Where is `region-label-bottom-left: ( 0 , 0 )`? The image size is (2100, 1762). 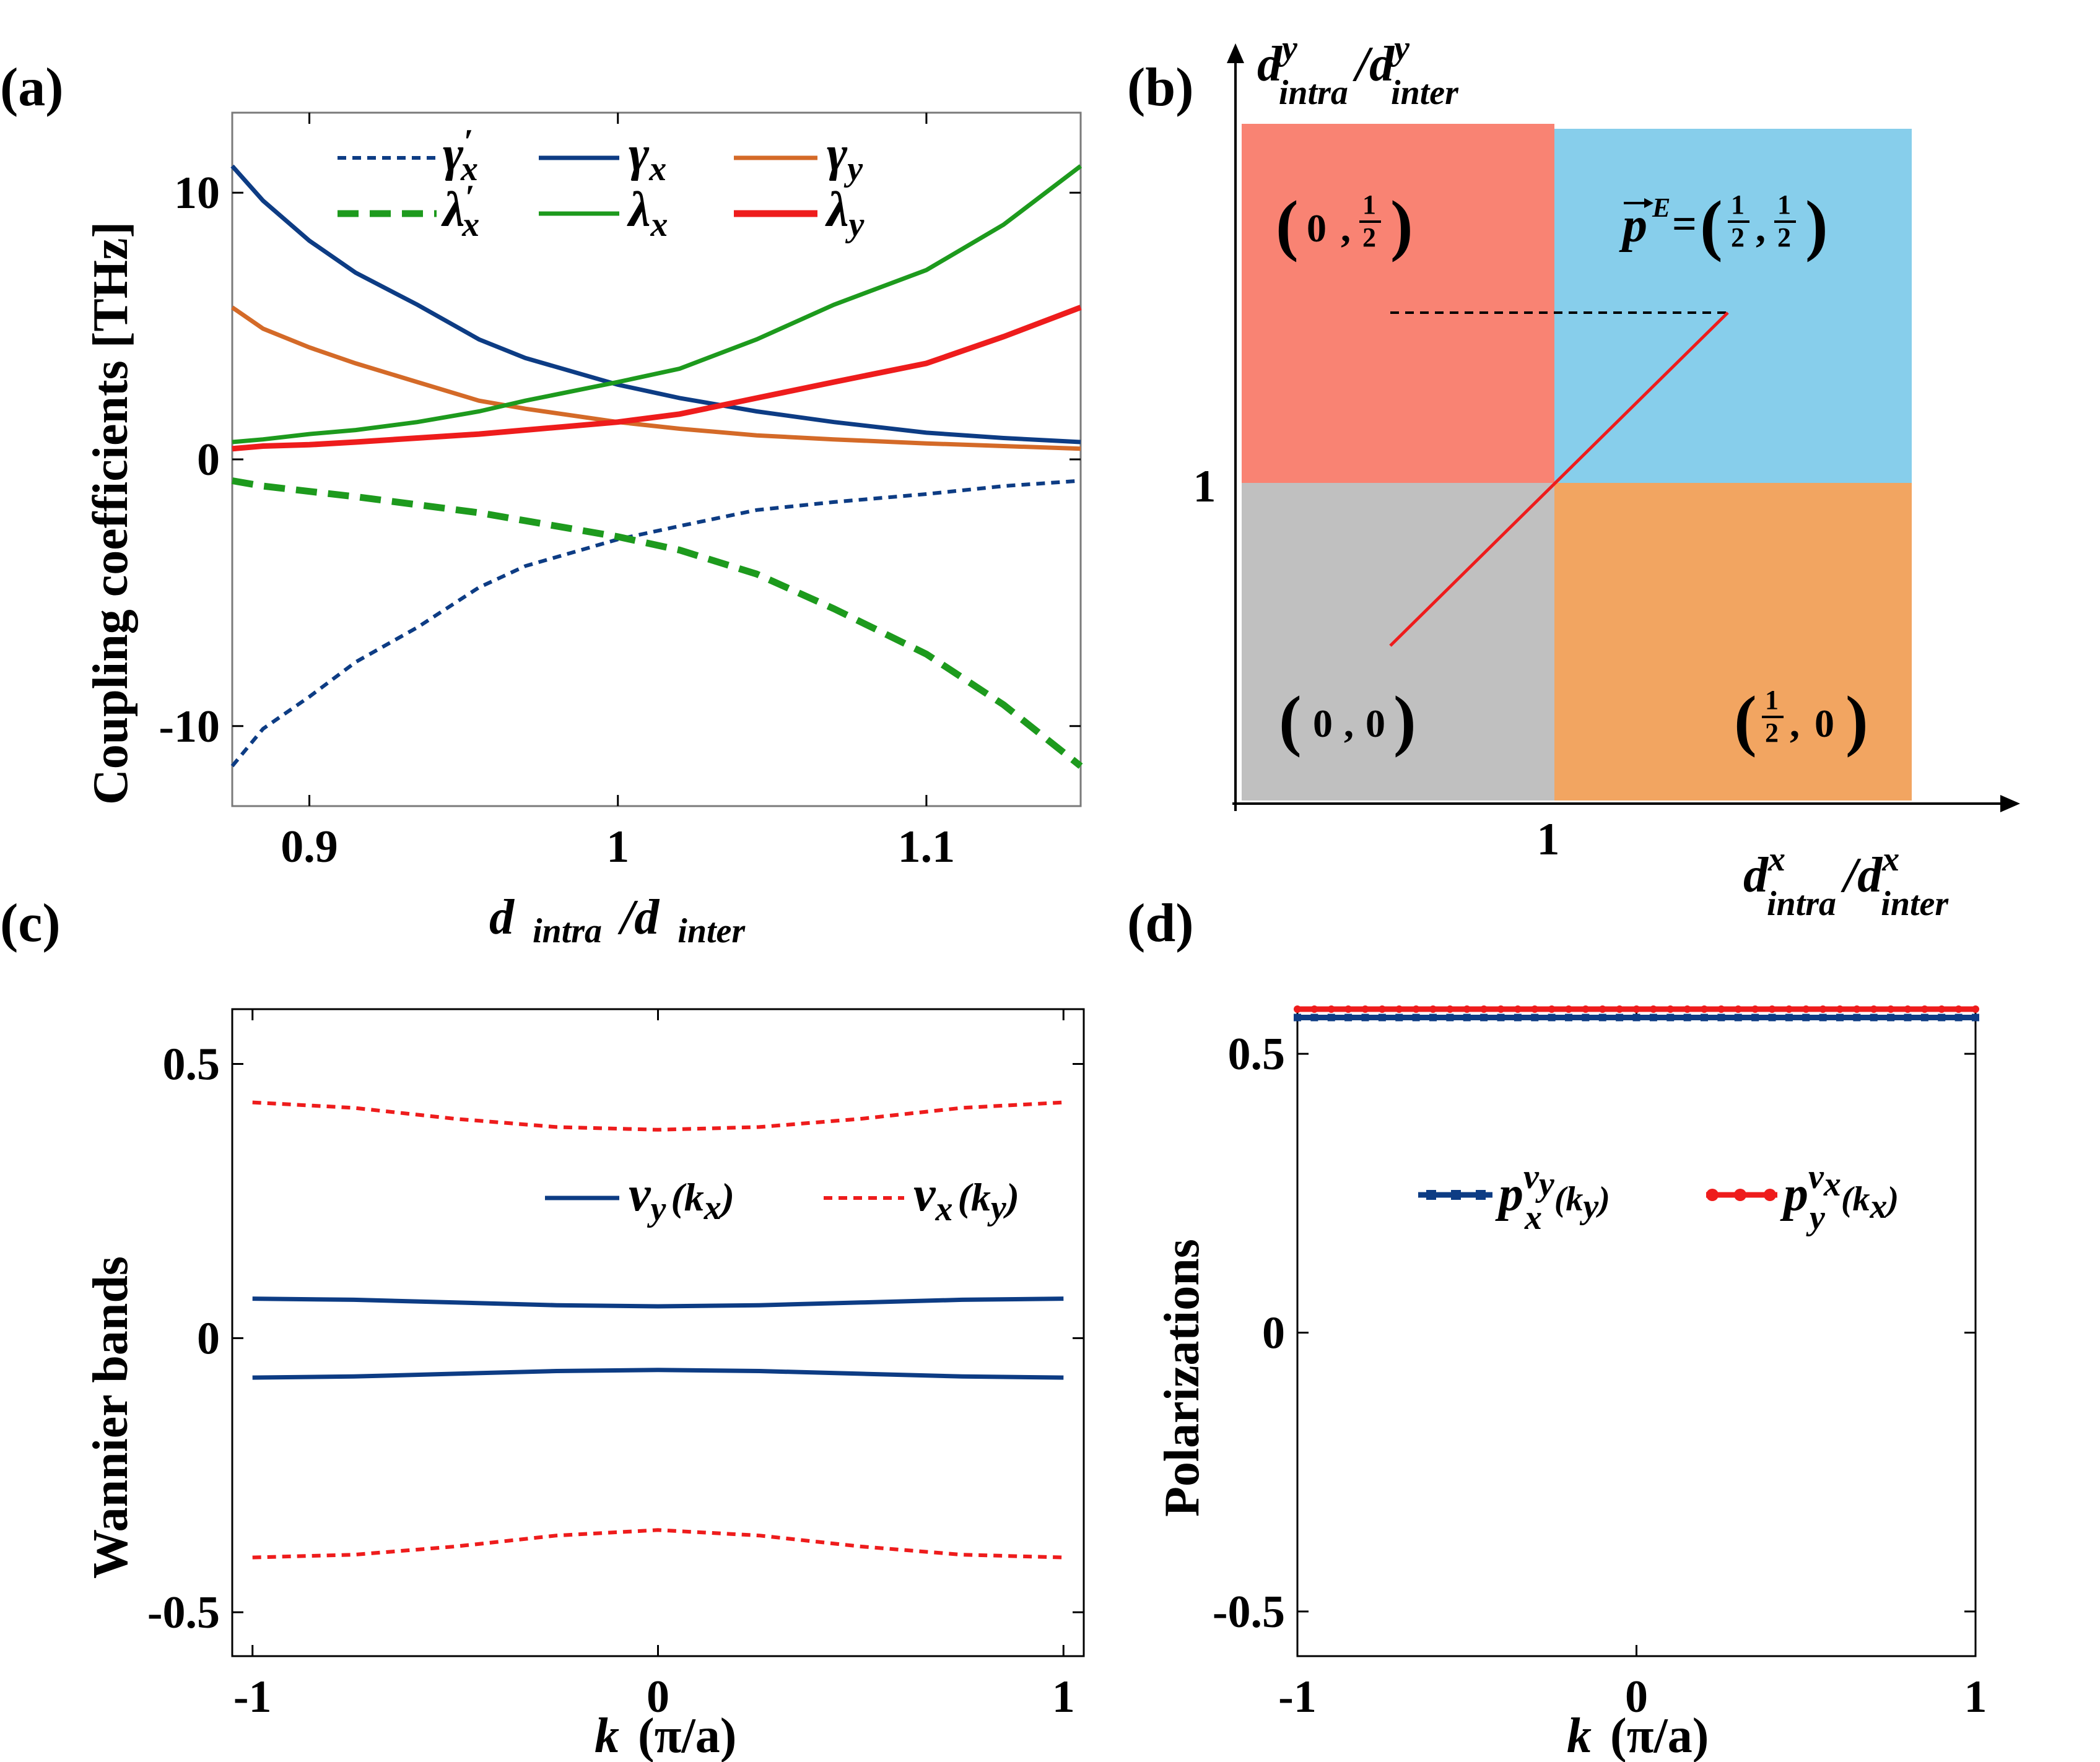
region-label-bottom-left: ( 0 , 0 ) is located at coordinates (1347, 720).